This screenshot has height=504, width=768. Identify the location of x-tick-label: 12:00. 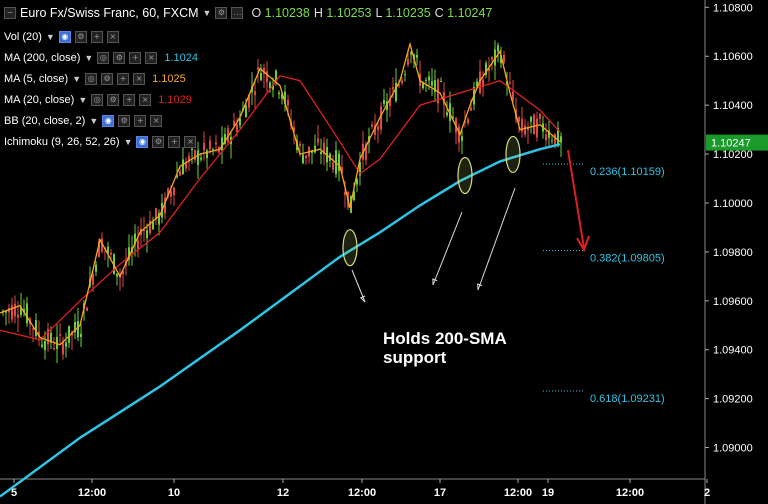
(518, 493).